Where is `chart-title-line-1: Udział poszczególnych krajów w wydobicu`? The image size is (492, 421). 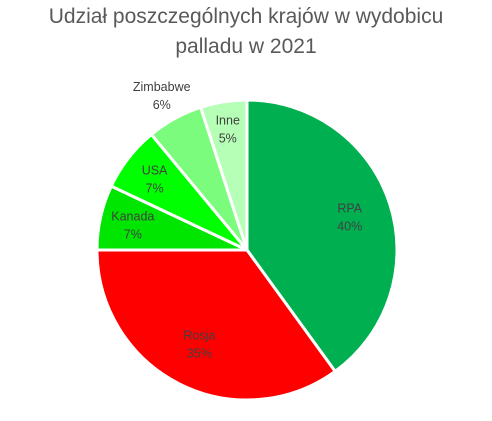
chart-title-line-1: Udział poszczególnych krajów w wydobicu is located at coordinates (246, 16).